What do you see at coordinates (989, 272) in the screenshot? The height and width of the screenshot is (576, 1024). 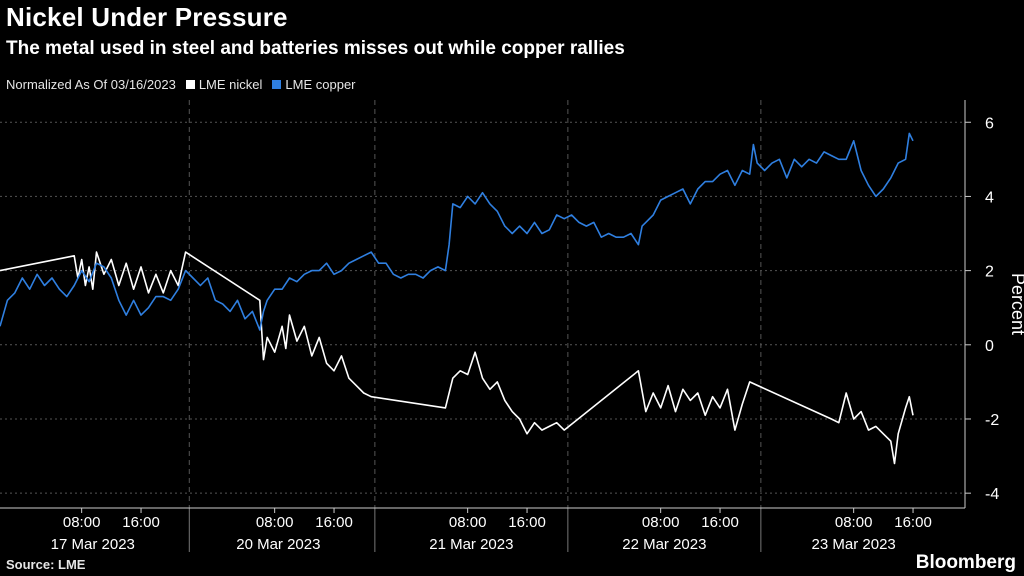 I see `y-tick-label: 2` at bounding box center [989, 272].